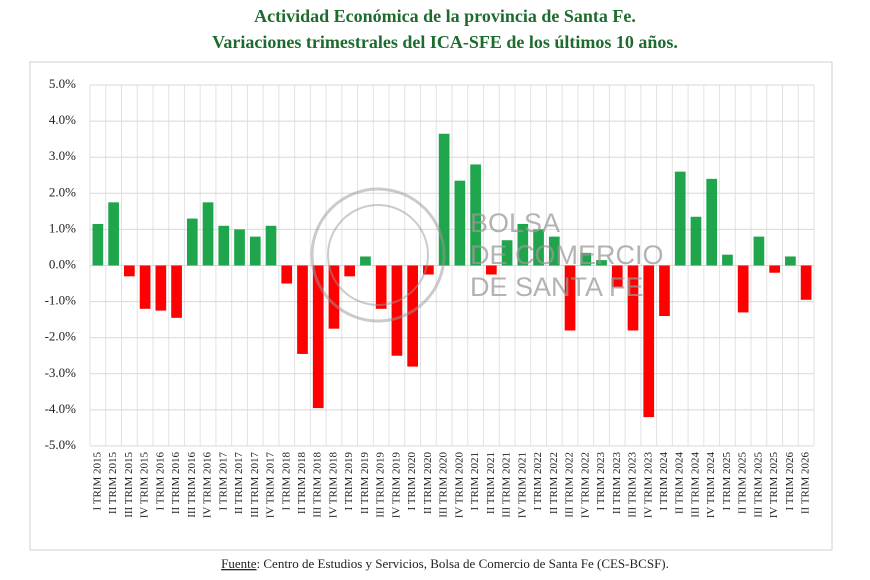  Describe the element at coordinates (381, 485) in the screenshot. I see `x-tick-label: III TRIM 2019` at that location.